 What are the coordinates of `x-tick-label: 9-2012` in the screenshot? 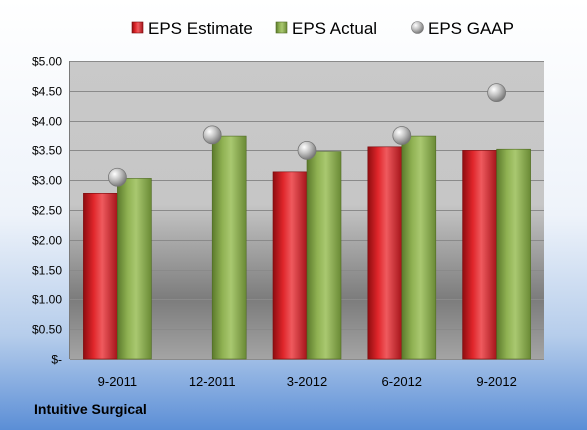 It's located at (496, 381).